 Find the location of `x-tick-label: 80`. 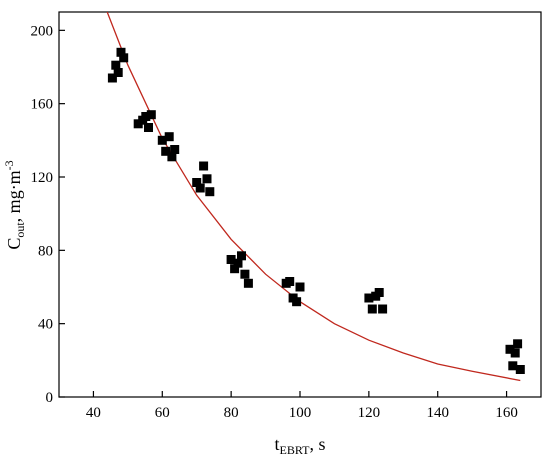

x-tick-label: 80 is located at coordinates (231, 413).